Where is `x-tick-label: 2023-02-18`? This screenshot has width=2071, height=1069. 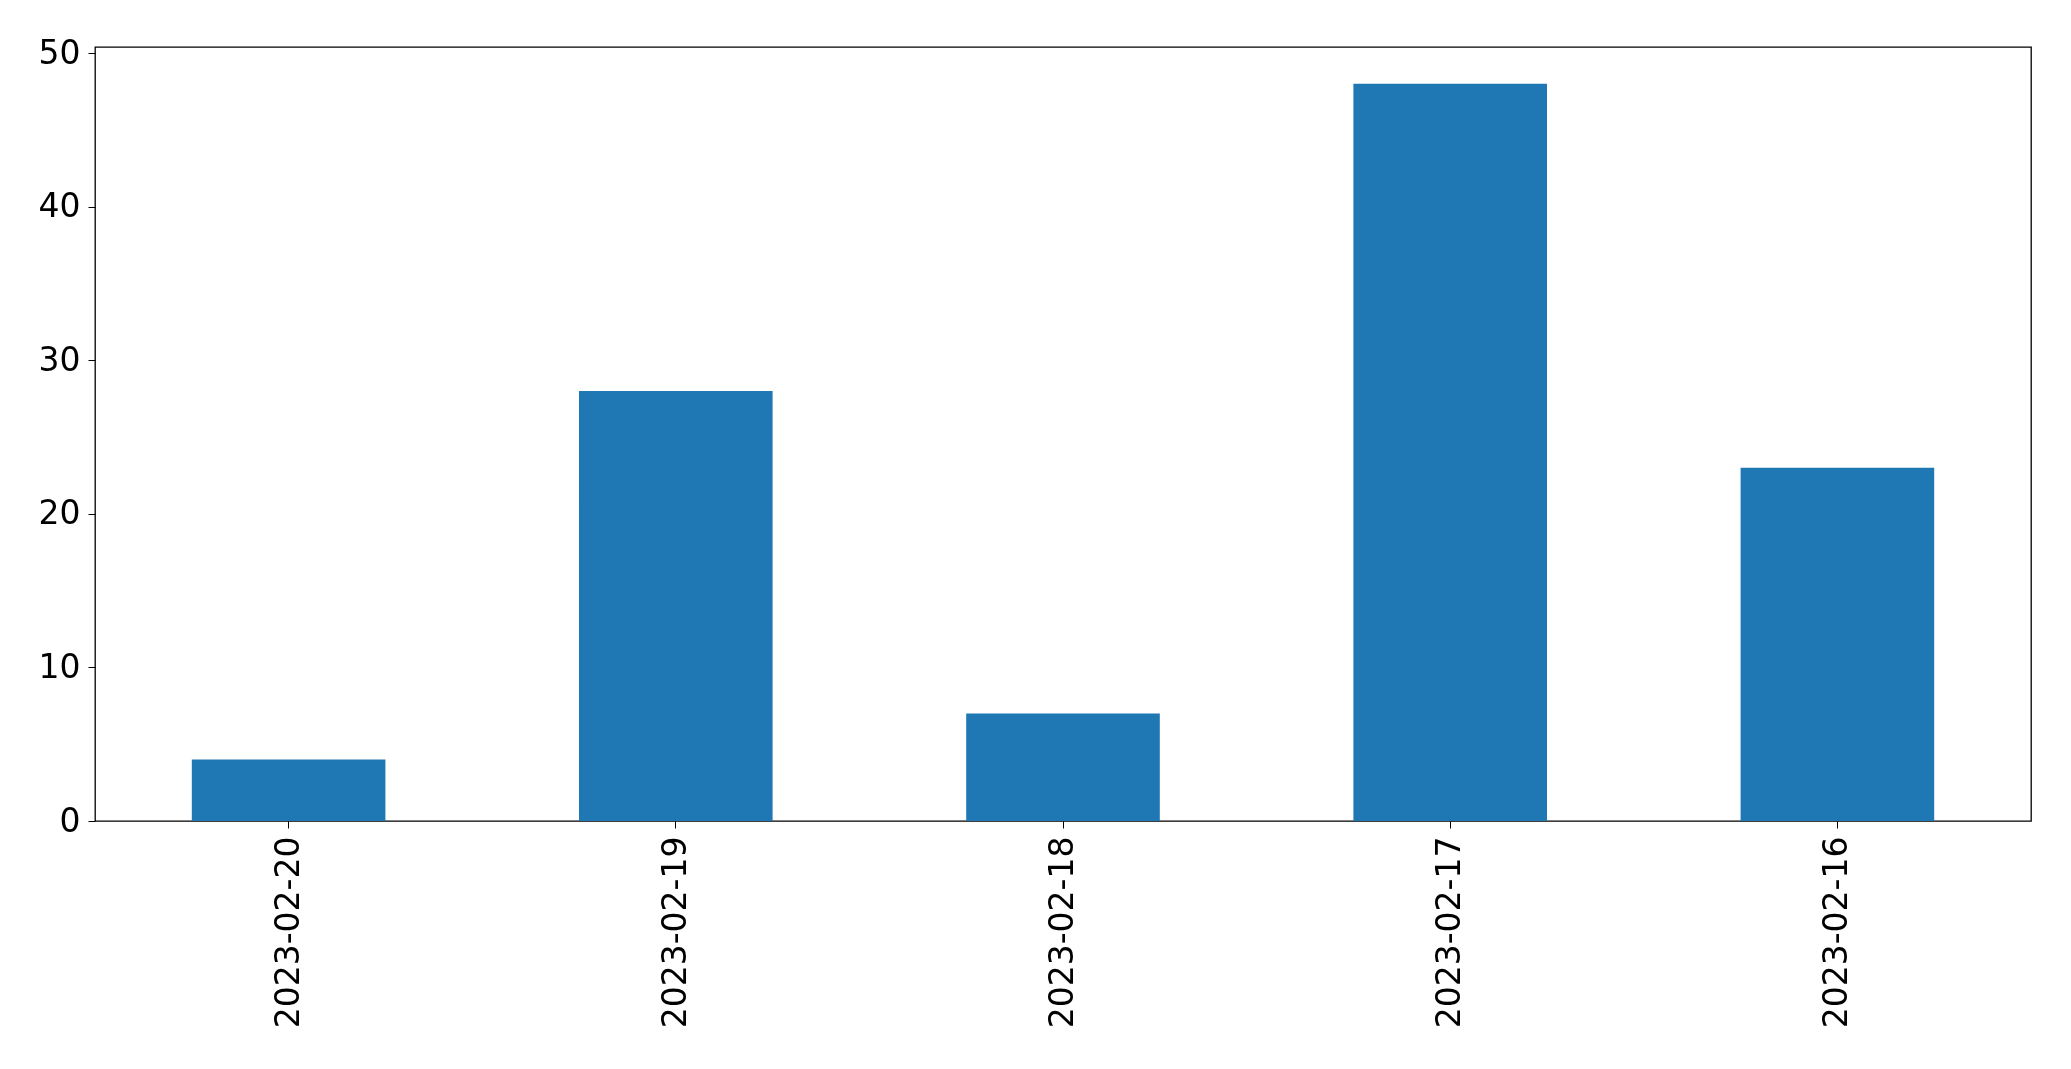 x-tick-label: 2023-02-18 is located at coordinates (1061, 932).